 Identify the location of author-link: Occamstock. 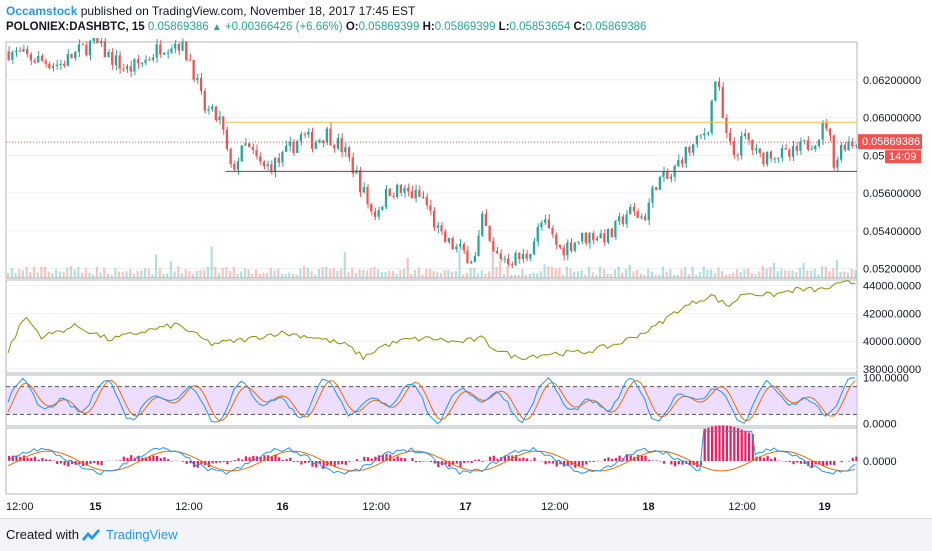
(41, 11).